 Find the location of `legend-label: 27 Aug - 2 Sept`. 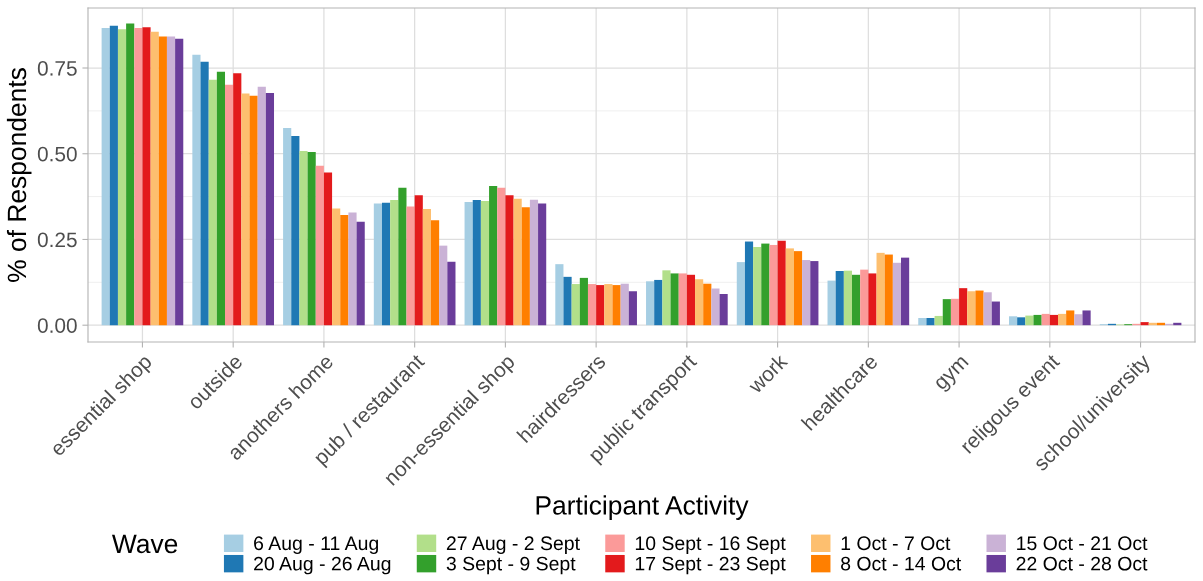

legend-label: 27 Aug - 2 Sept is located at coordinates (513, 545).